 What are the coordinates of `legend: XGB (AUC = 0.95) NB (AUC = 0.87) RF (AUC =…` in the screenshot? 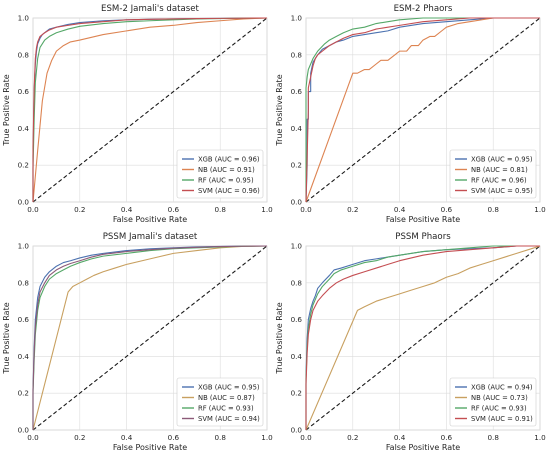 It's located at (220, 402).